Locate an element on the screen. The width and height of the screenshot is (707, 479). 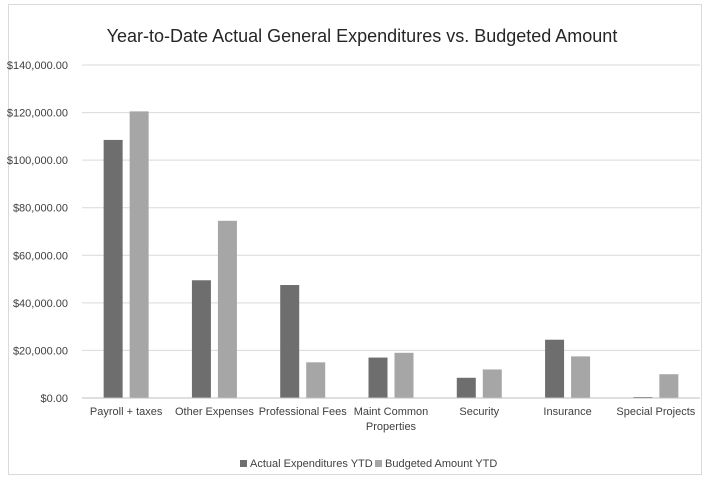
y-tick-label: $40,000.00 is located at coordinates (40, 304).